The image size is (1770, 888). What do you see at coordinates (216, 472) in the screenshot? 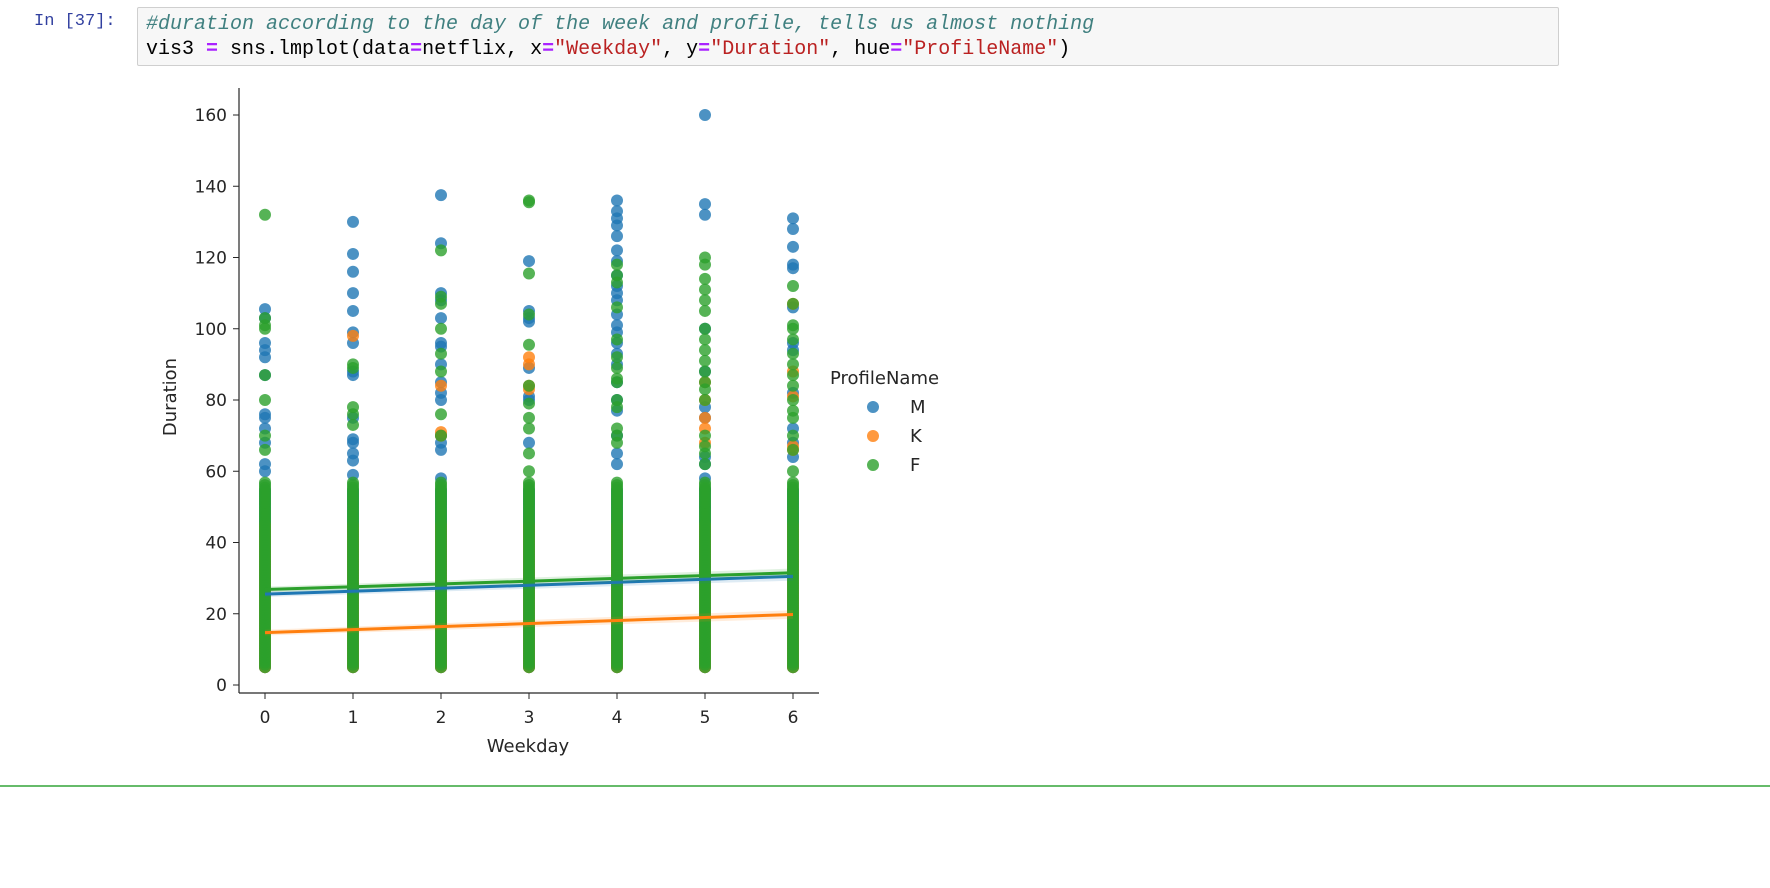
I see `y-tick-label: 60` at bounding box center [216, 472].